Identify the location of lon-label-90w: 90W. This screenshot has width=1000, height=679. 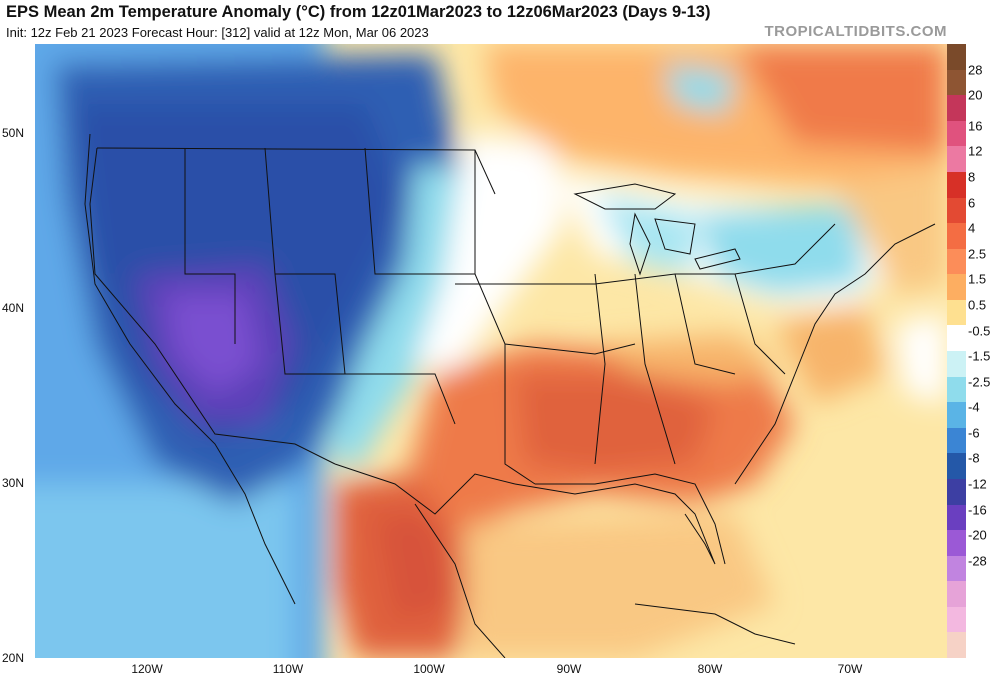
(569, 669).